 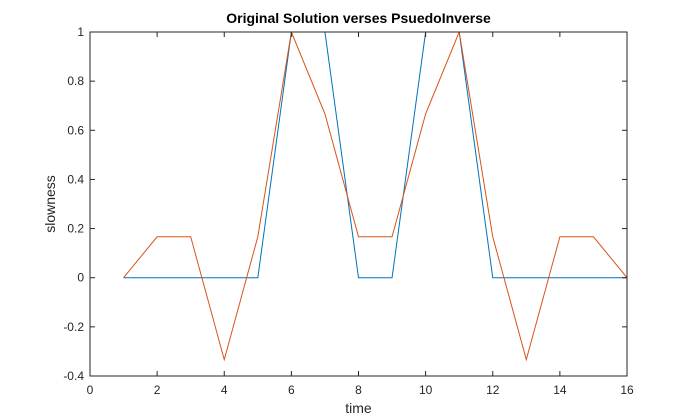 What do you see at coordinates (560, 390) in the screenshot?
I see `x-tick-label: 14` at bounding box center [560, 390].